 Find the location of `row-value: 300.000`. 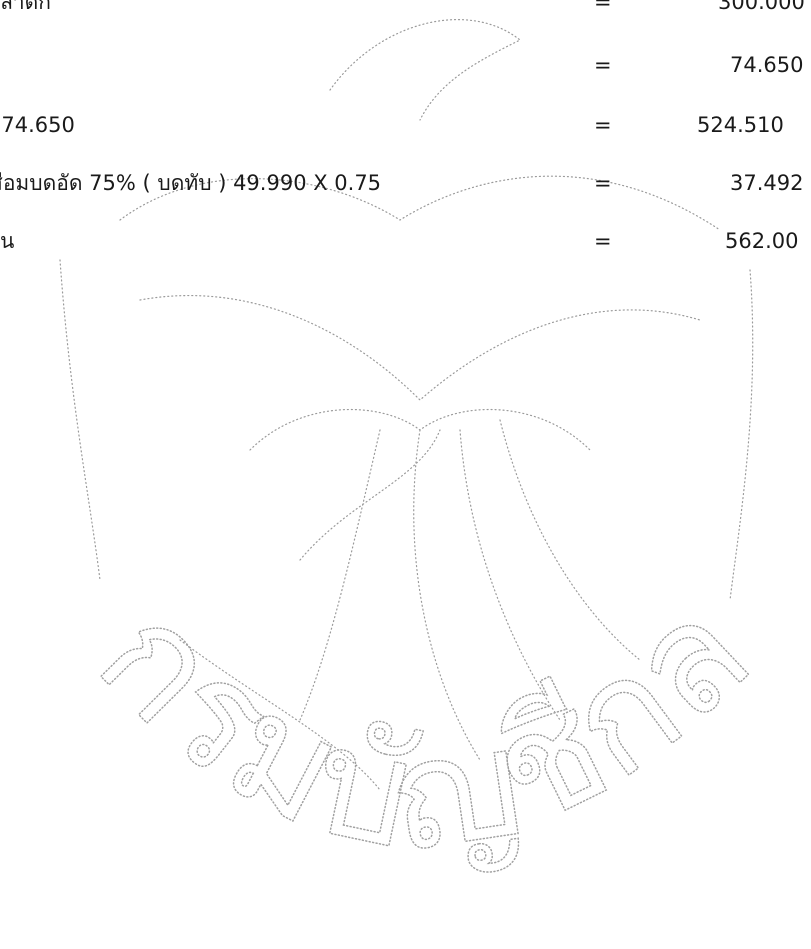

row-value: 300.000 is located at coordinates (761, 7).